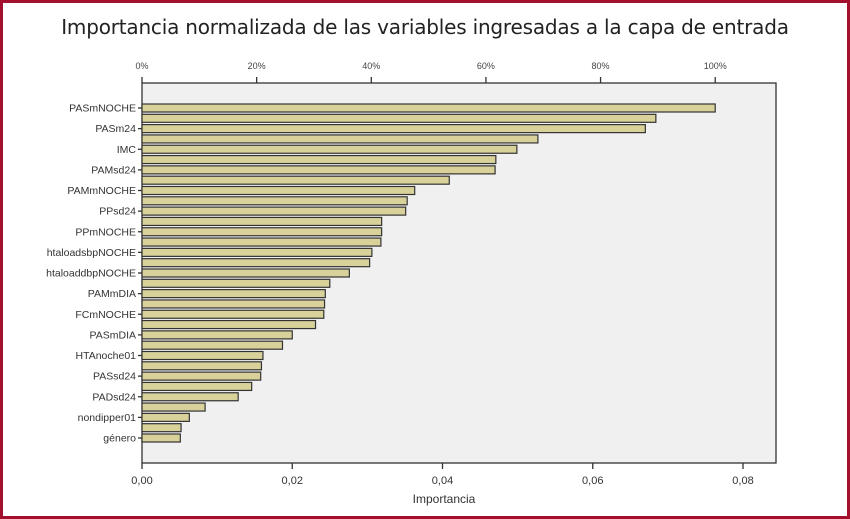 The width and height of the screenshot is (850, 519). I want to click on category-label: htaloaddbpNOCHE, so click(91, 274).